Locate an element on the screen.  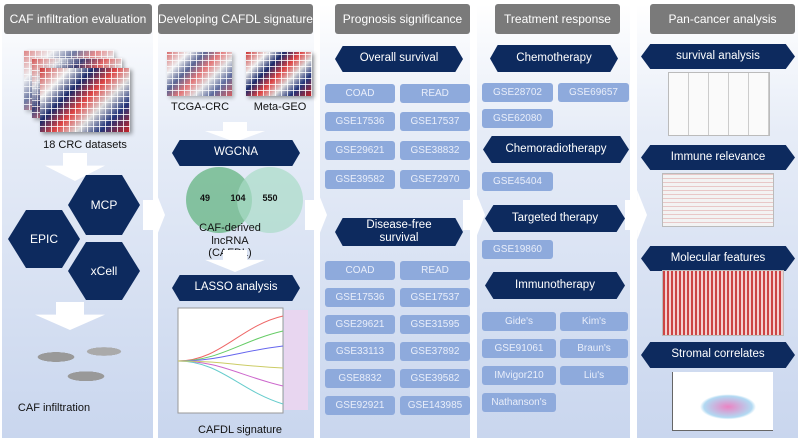
cohort-meta-geo: Meta-GEO is located at coordinates (280, 107).